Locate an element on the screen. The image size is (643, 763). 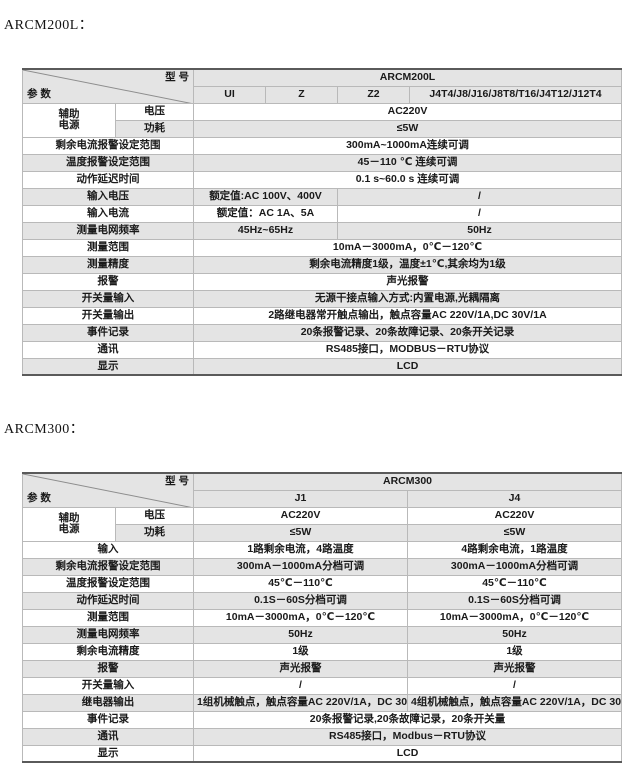
table-row: 开关量输入 / / is located at coordinates (322, 685).